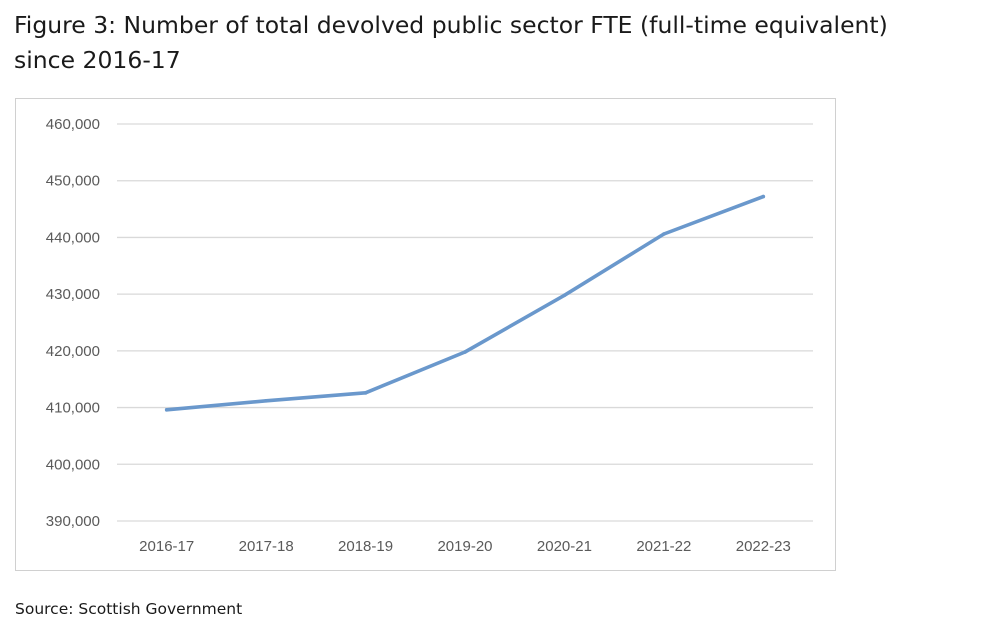 The width and height of the screenshot is (982, 628). I want to click on y-tick-label: 410,000, so click(73, 408).